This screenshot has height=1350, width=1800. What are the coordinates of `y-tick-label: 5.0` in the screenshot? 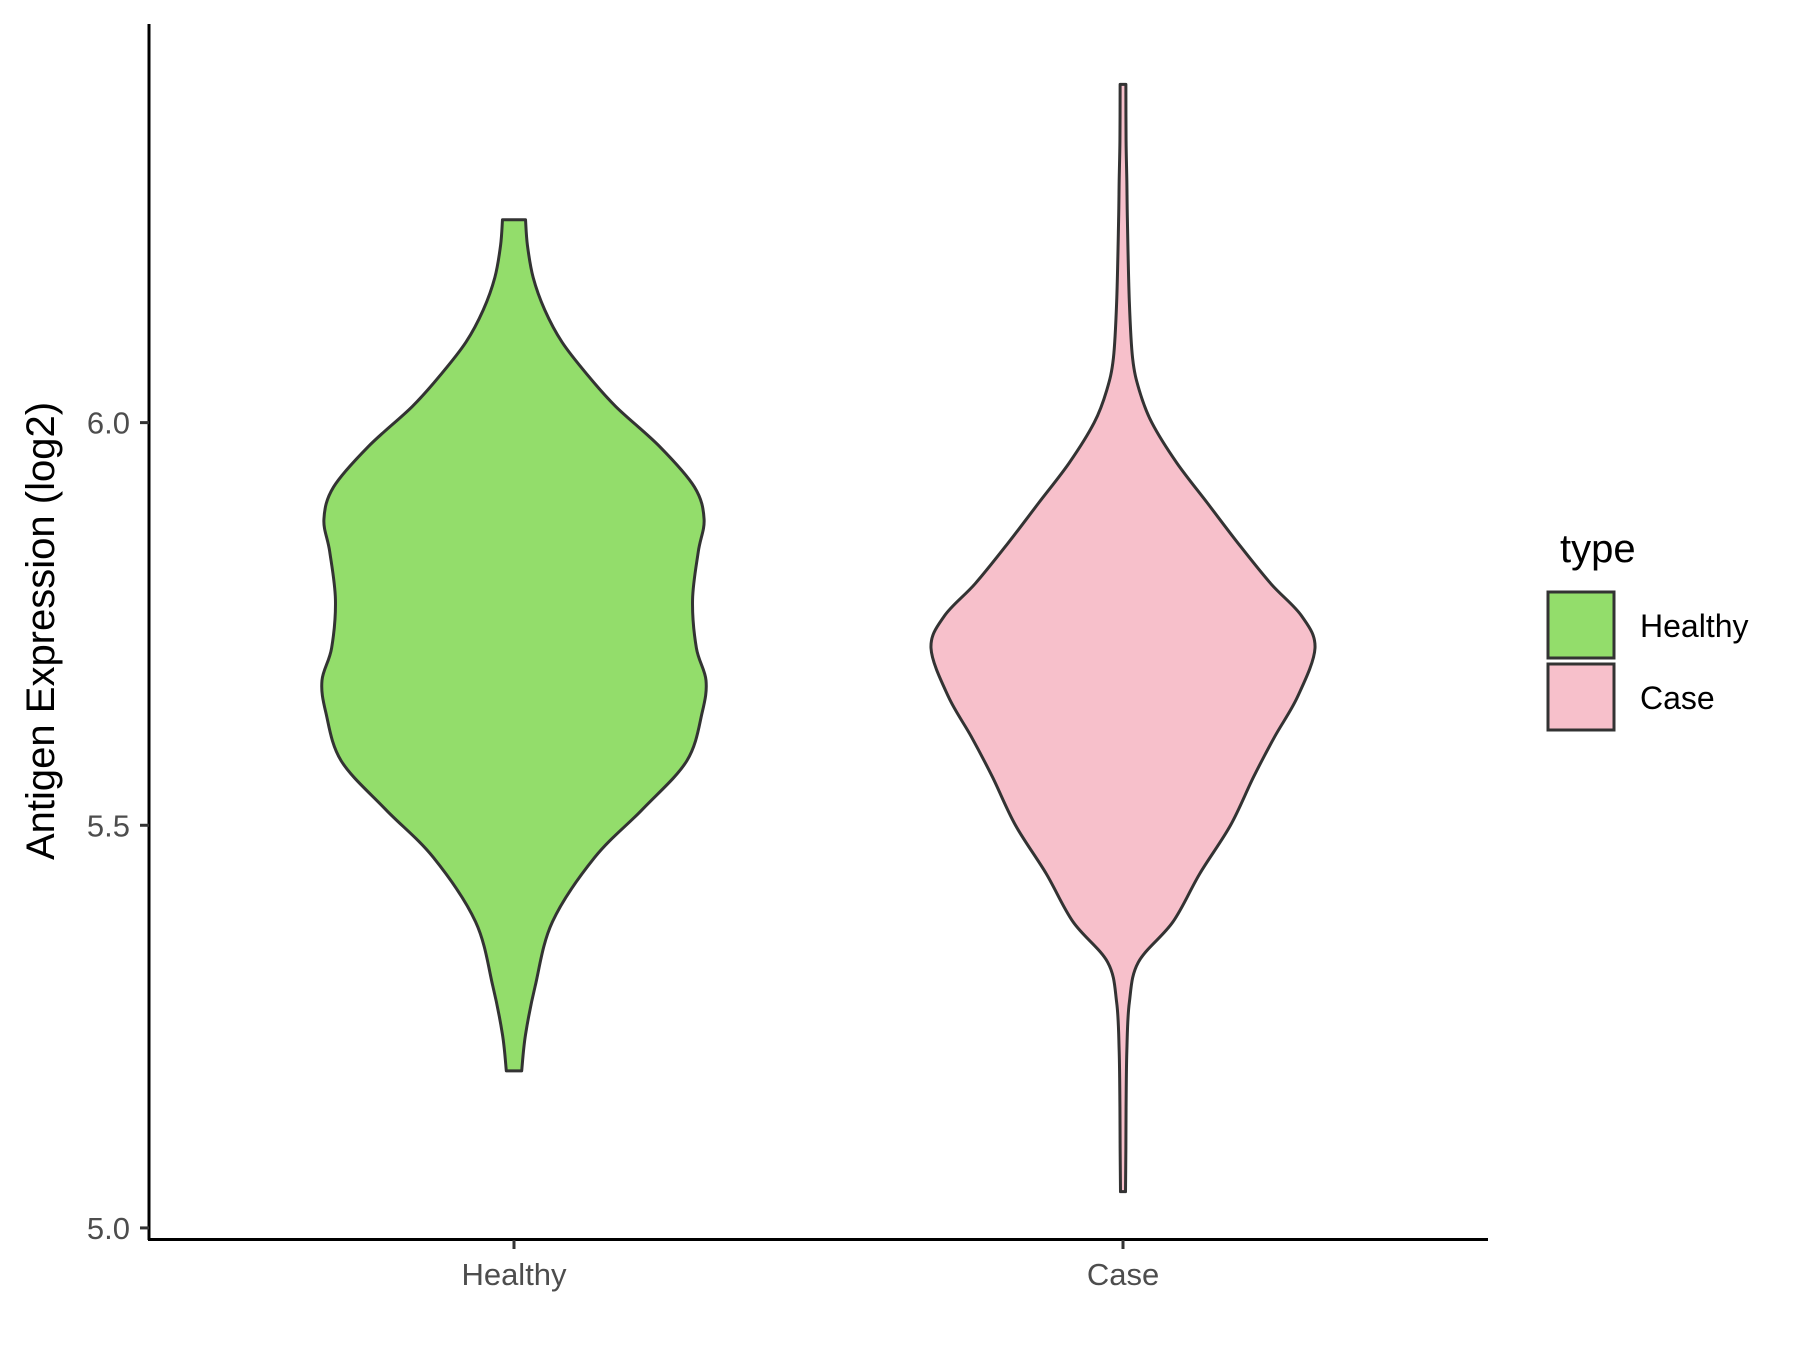 It's located at (108, 1228).